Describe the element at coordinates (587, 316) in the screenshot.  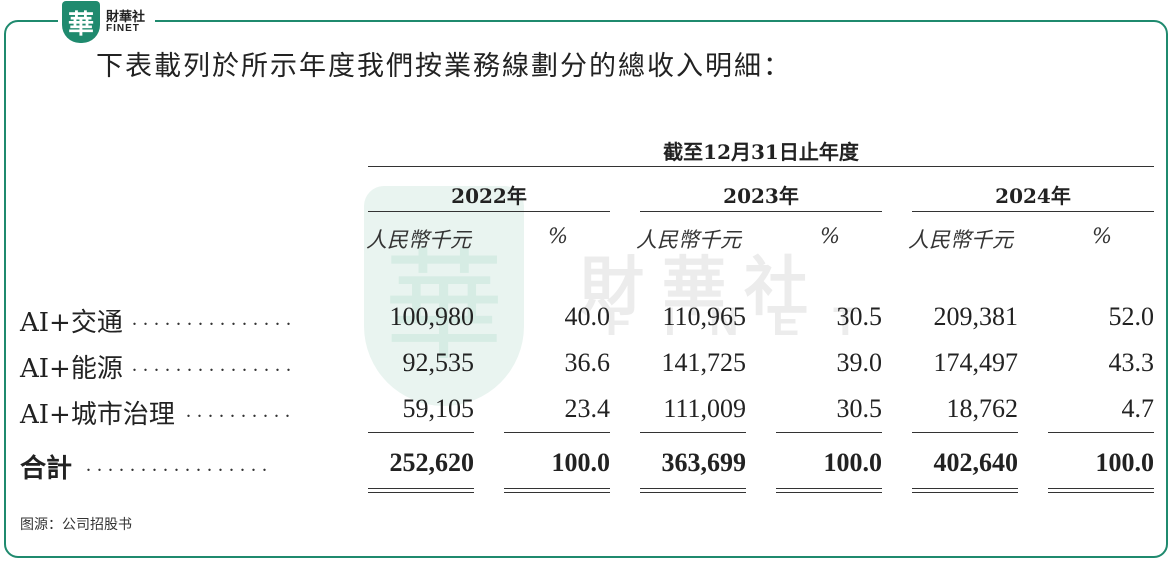
I see `table-cell: 40.0` at that location.